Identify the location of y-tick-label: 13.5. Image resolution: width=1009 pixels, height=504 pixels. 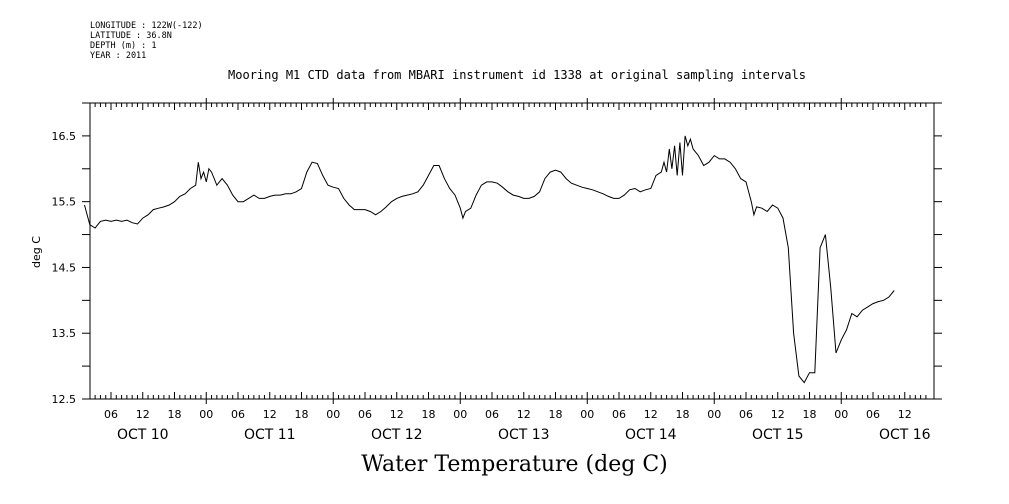
(64, 333).